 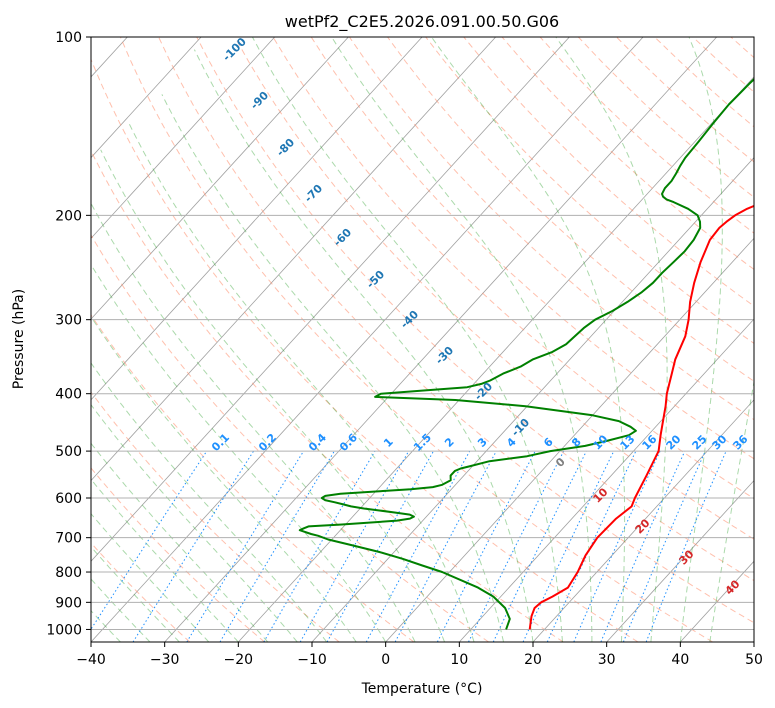 What do you see at coordinates (68, 395) in the screenshot?
I see `y-tick-label: 400` at bounding box center [68, 395].